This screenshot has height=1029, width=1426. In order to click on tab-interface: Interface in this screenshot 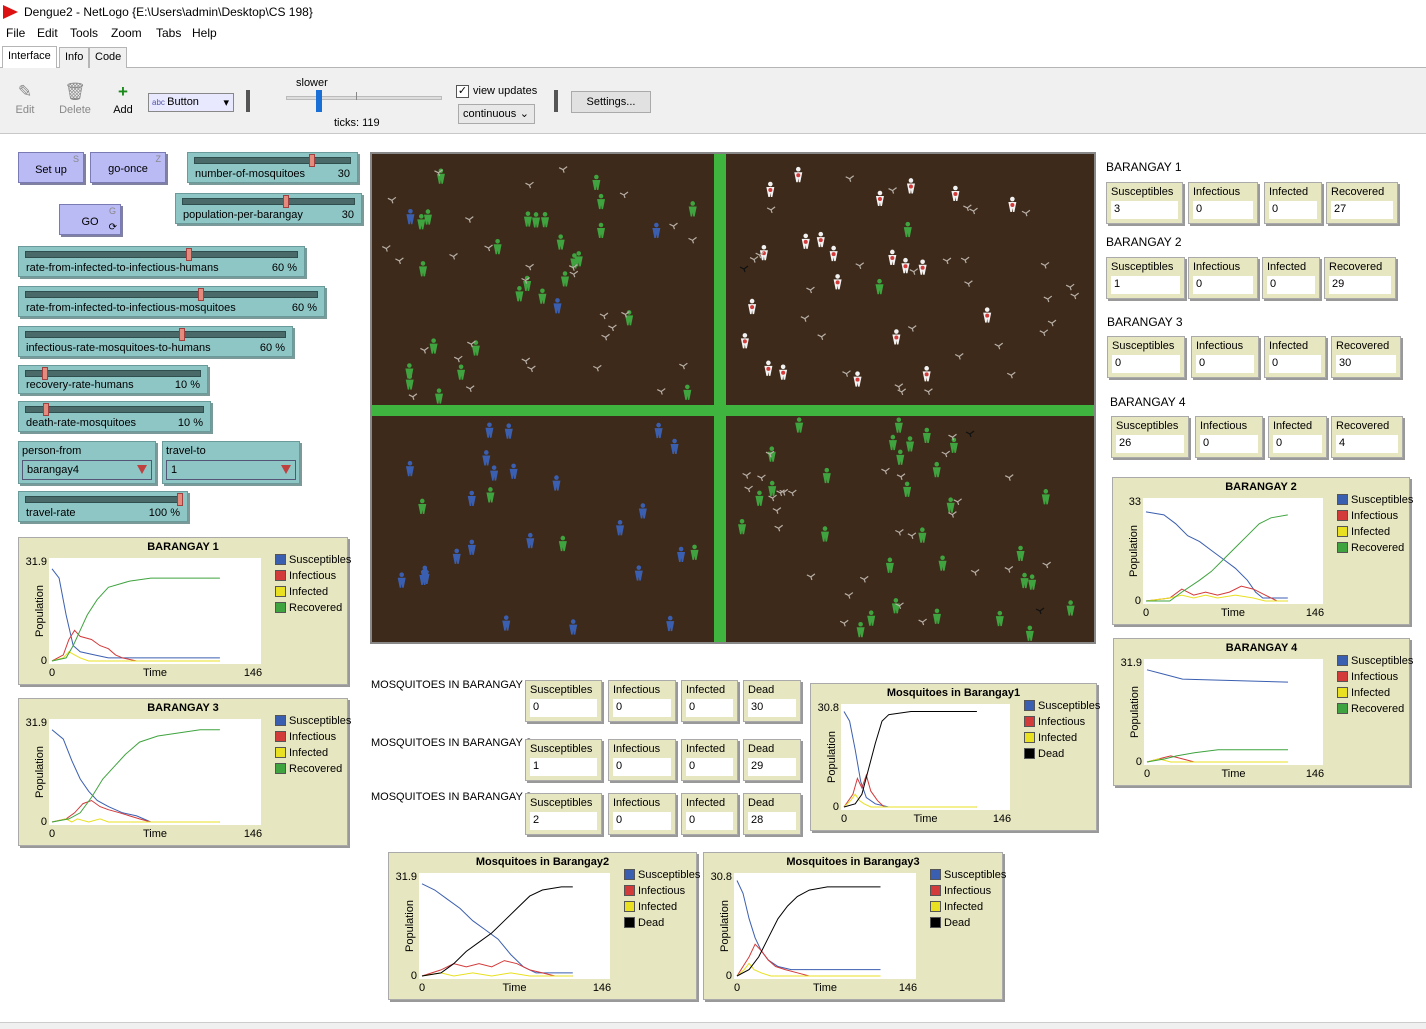, I will do `click(29, 57)`.